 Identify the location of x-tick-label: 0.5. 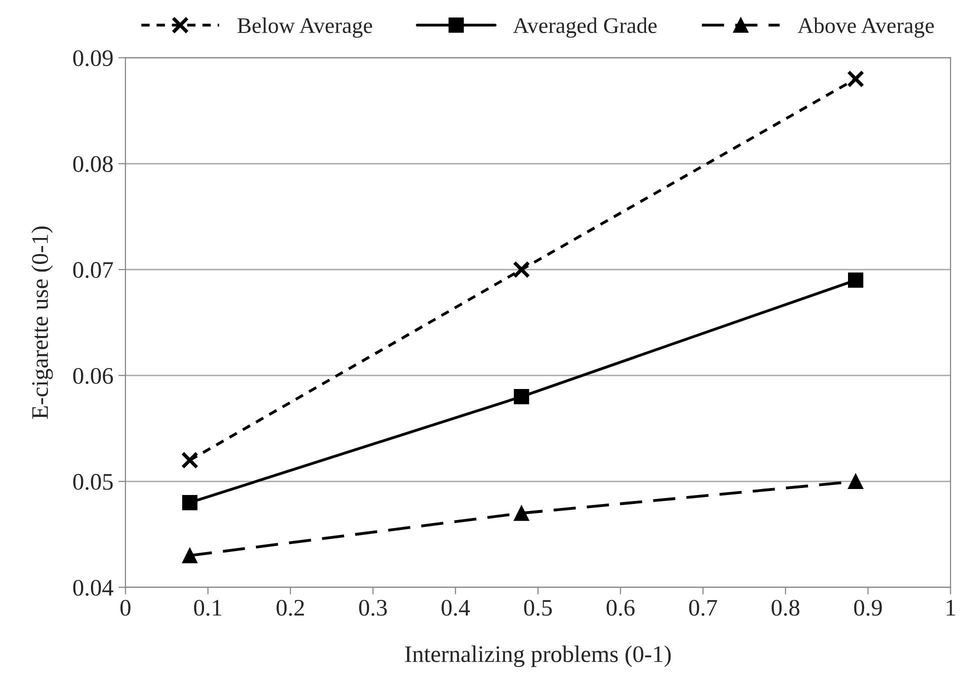
(538, 608).